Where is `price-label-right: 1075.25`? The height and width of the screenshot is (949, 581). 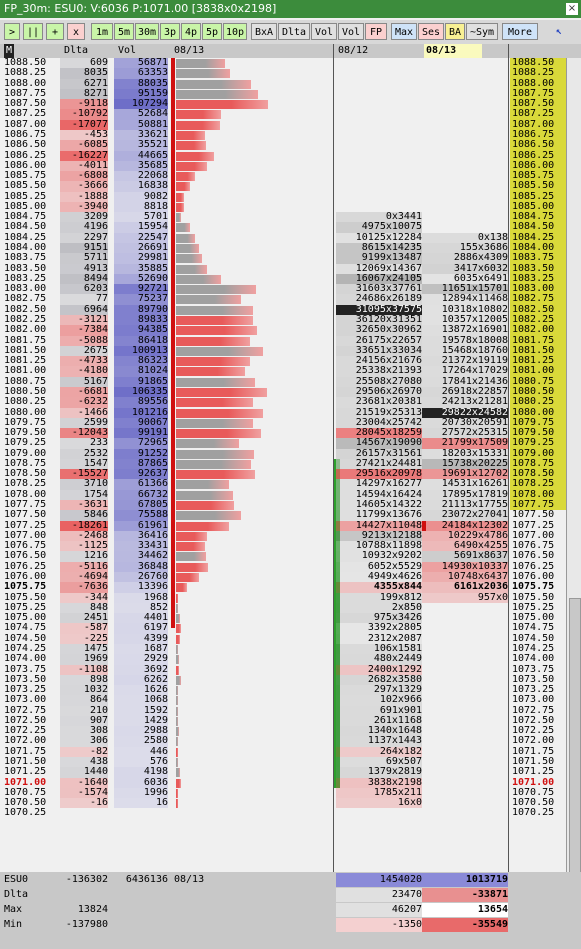
price-label-right: 1075.25 is located at coordinates (533, 607).